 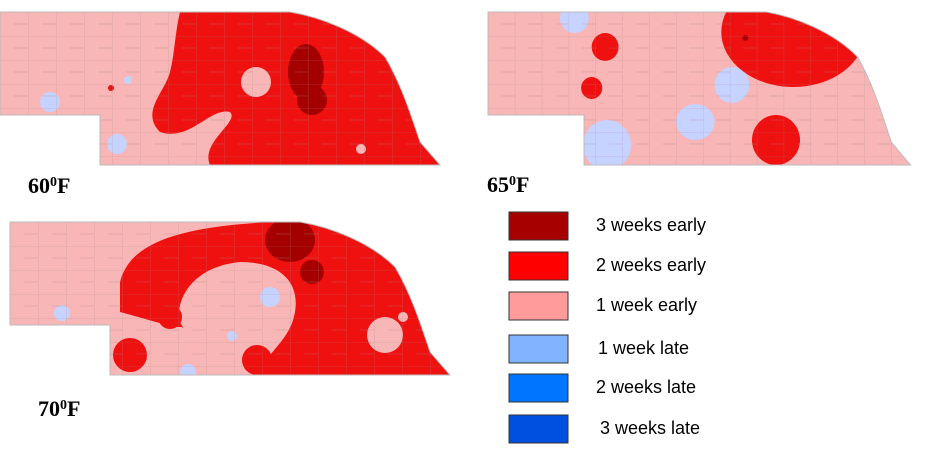 I want to click on map-label: 600F, so click(x=49, y=185).